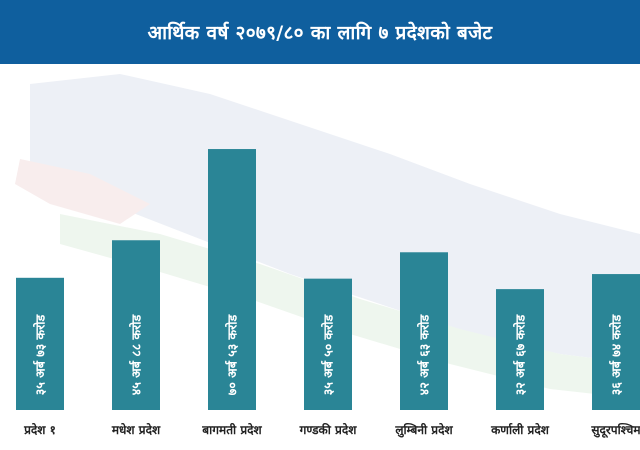 This screenshot has height=450, width=640. I want to click on bar-value-label-3: ७० अर्ब ५३ करोड, so click(232, 355).